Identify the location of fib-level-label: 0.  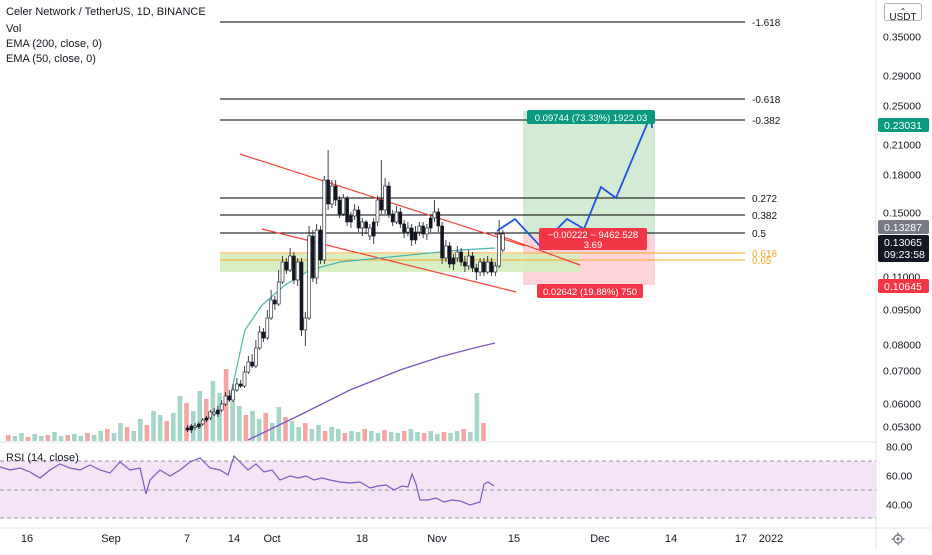
(755, 162).